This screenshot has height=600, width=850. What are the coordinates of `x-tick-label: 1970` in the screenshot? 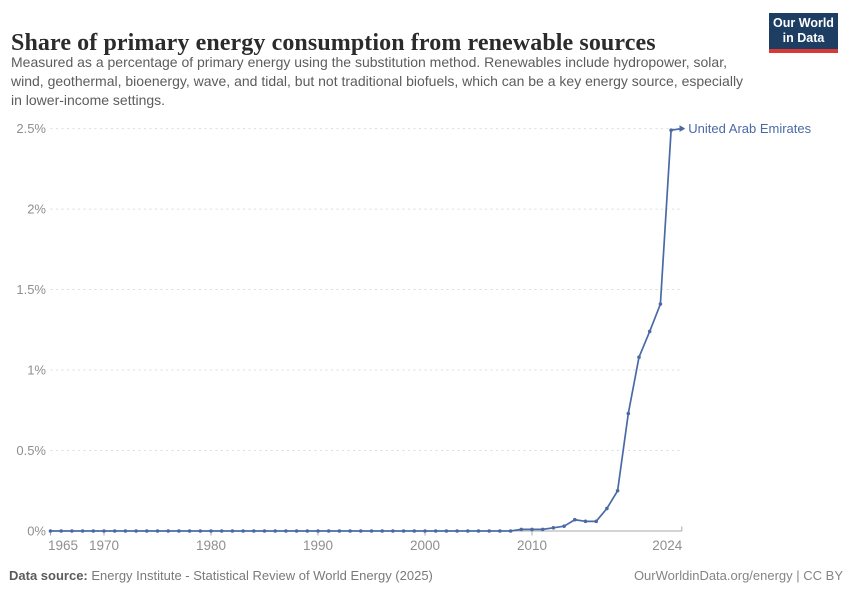 It's located at (104, 545).